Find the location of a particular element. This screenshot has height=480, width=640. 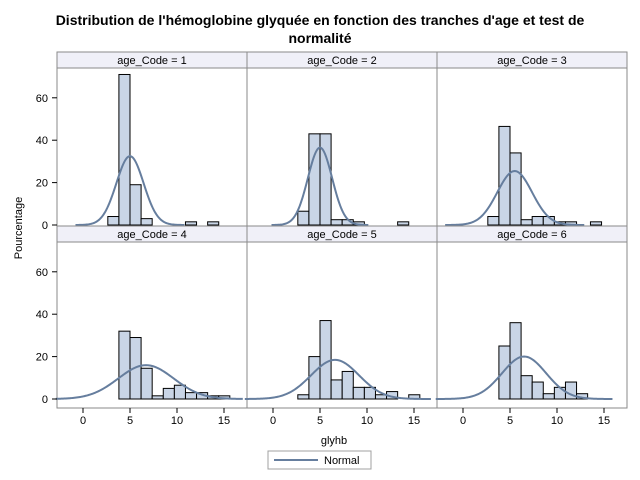

panel-6: age_Code = 6 is located at coordinates (531, 317).